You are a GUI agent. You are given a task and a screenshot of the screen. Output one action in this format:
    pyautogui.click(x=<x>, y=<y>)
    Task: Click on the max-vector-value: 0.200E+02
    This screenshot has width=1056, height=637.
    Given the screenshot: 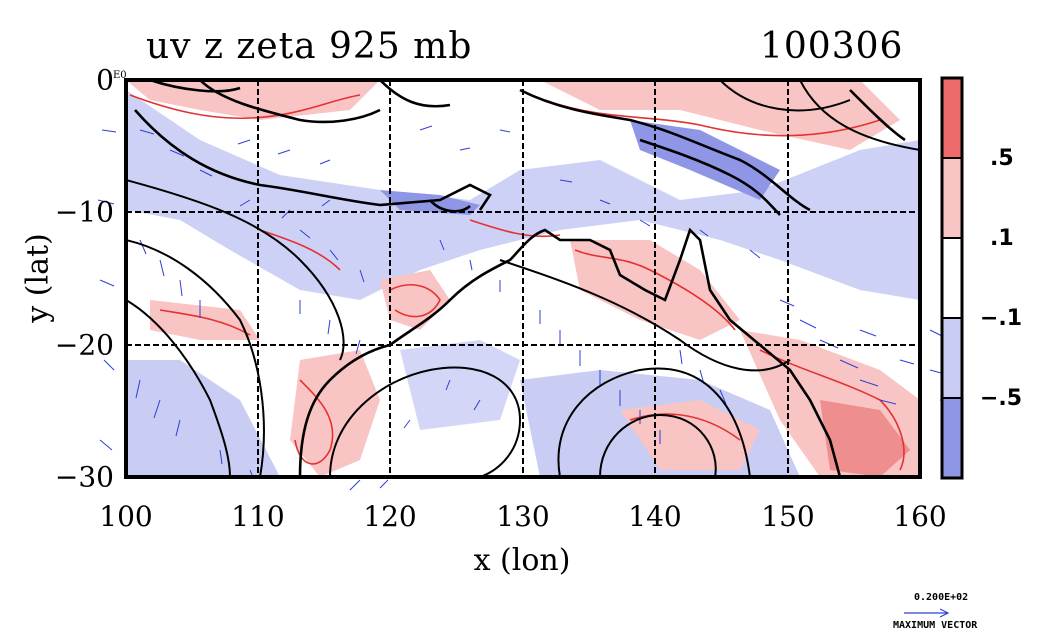 What is the action you would take?
    pyautogui.click(x=941, y=597)
    